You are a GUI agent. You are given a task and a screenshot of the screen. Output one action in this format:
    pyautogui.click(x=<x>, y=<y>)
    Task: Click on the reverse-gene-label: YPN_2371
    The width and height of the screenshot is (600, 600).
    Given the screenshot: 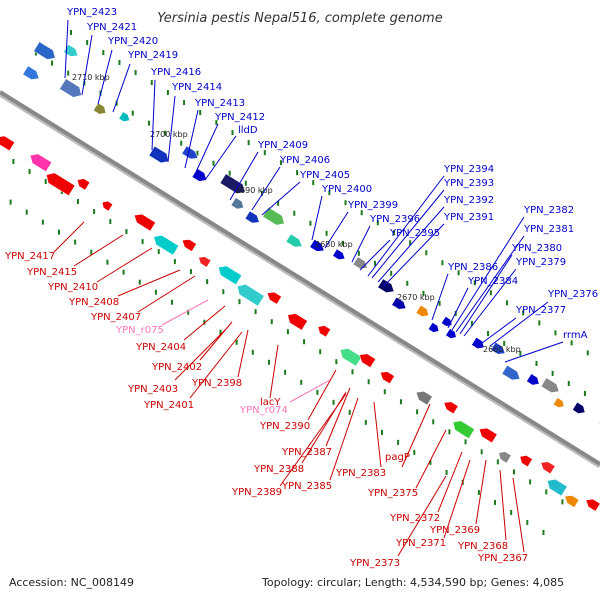 What is the action you would take?
    pyautogui.click(x=420, y=543)
    